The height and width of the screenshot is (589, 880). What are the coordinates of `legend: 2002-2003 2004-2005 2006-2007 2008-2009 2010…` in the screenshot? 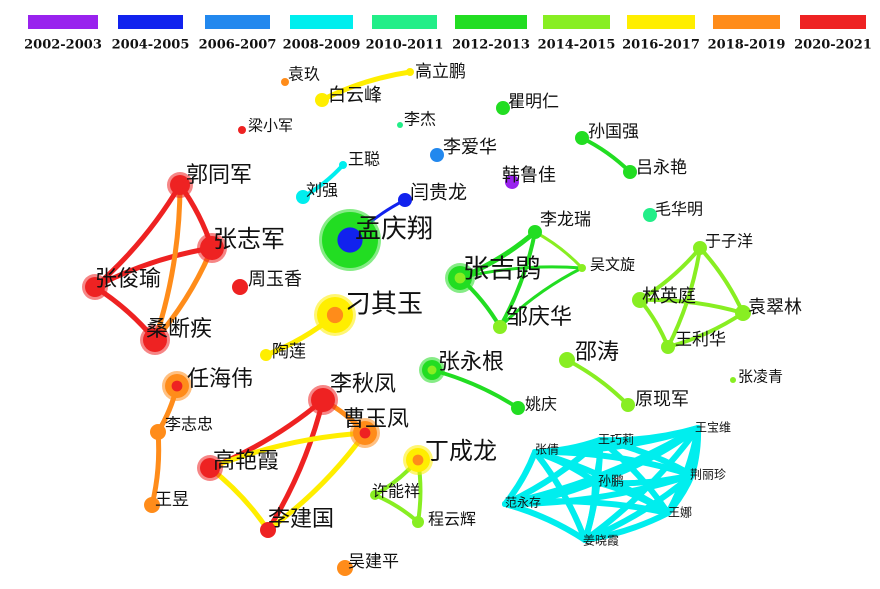 It's located at (448, 34).